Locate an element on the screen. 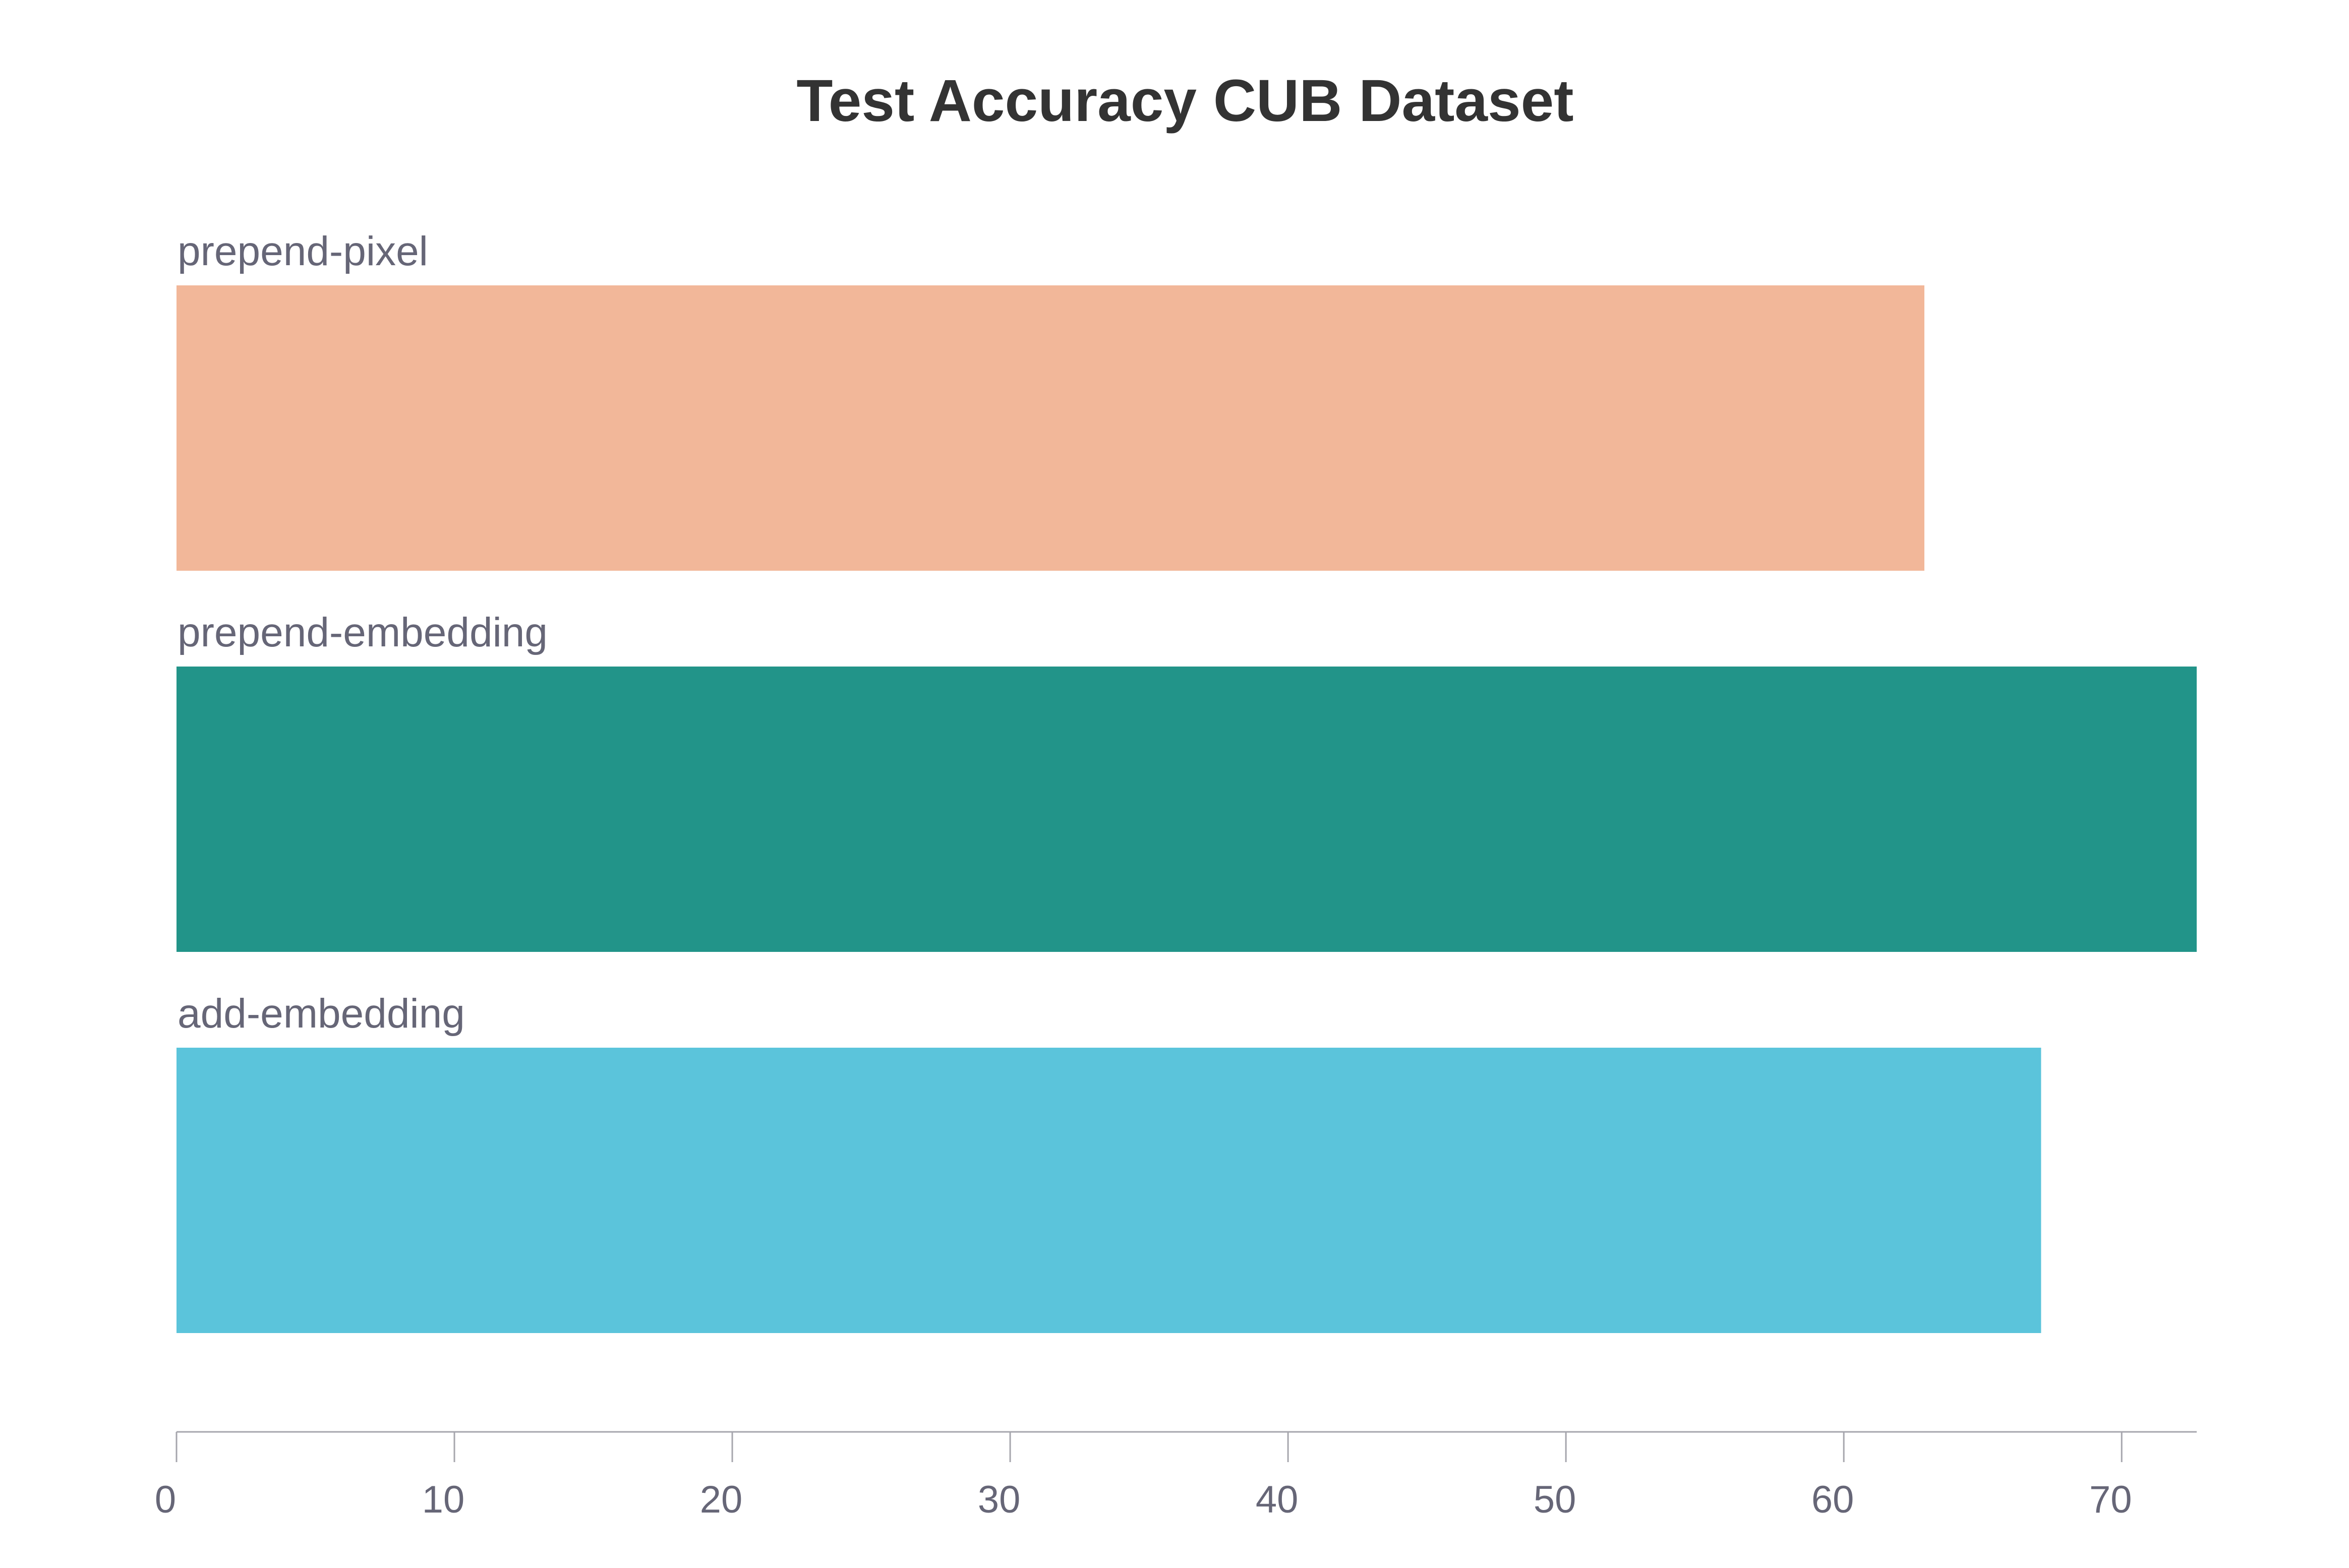 Image resolution: width=2349 pixels, height=1568 pixels. bar-label-prepend-embedding: prepend-embedding is located at coordinates (363, 632).